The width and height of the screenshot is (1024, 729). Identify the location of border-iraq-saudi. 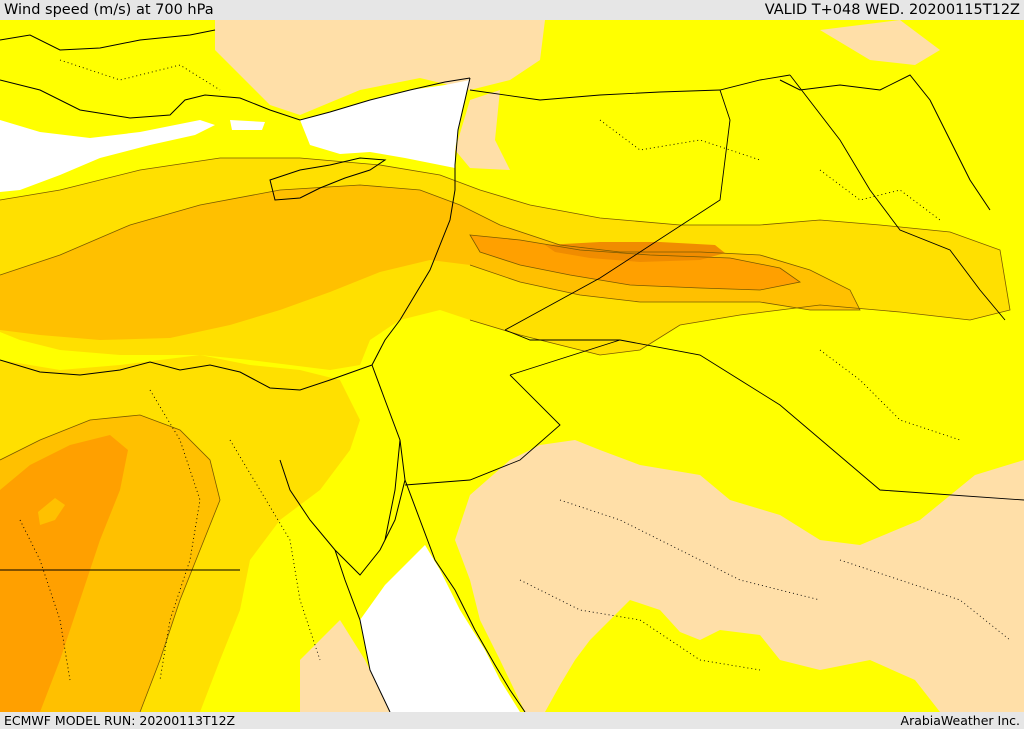
(764, 415).